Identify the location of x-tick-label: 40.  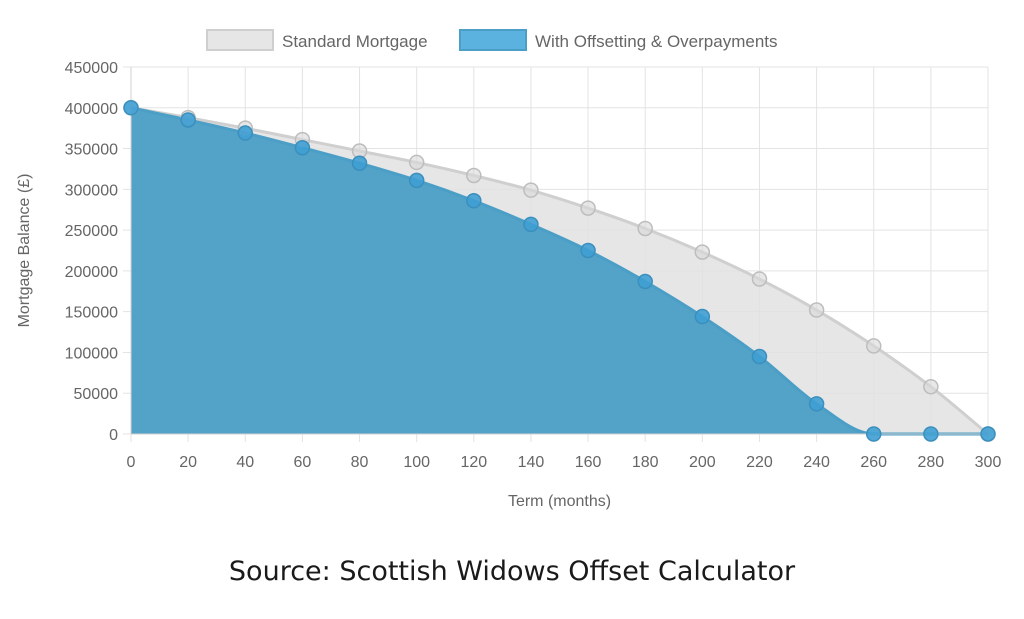
(245, 462).